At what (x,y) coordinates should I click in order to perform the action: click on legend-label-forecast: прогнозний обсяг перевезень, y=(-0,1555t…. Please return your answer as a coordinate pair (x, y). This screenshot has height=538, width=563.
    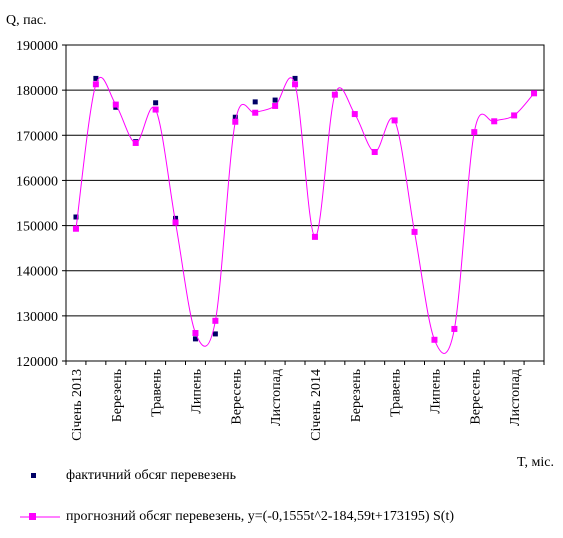
    Looking at the image, I should click on (260, 516).